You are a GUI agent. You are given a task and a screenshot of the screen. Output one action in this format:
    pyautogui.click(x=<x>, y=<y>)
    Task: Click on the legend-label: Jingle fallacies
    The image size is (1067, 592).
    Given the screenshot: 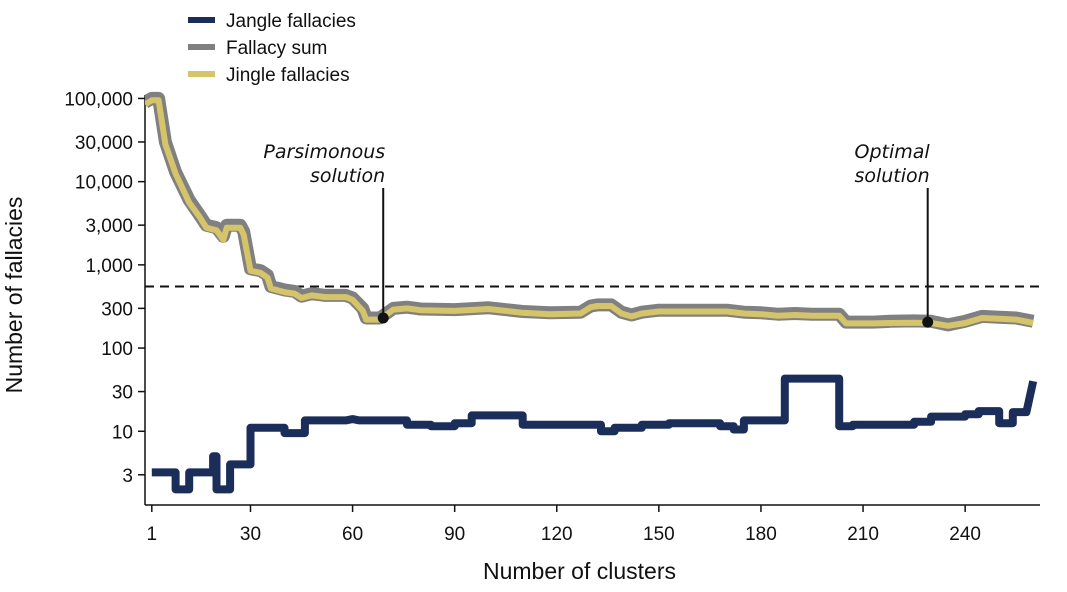 What is the action you would take?
    pyautogui.click(x=288, y=75)
    